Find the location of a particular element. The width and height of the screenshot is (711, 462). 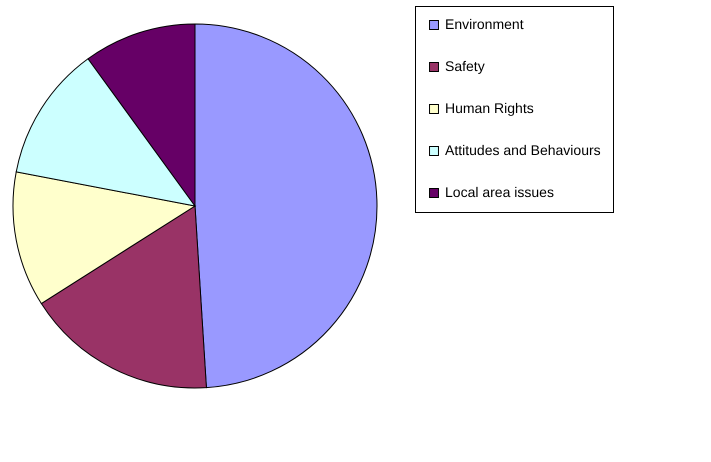

legend-label: Environment is located at coordinates (484, 24).